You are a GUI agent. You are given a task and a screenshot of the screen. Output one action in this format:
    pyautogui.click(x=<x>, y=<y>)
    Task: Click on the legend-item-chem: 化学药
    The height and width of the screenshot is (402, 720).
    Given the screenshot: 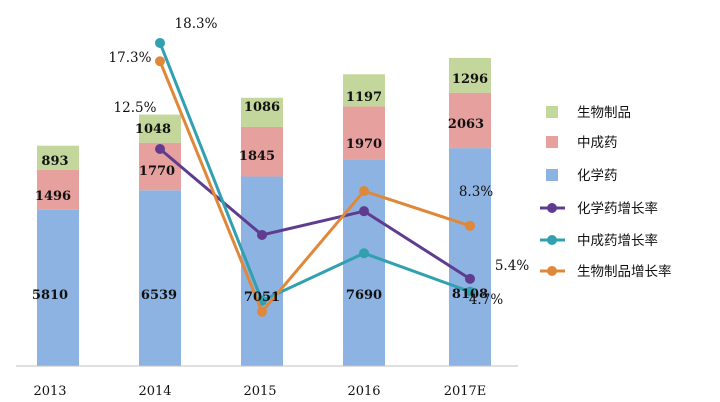 What is the action you would take?
    pyautogui.click(x=582, y=176)
    